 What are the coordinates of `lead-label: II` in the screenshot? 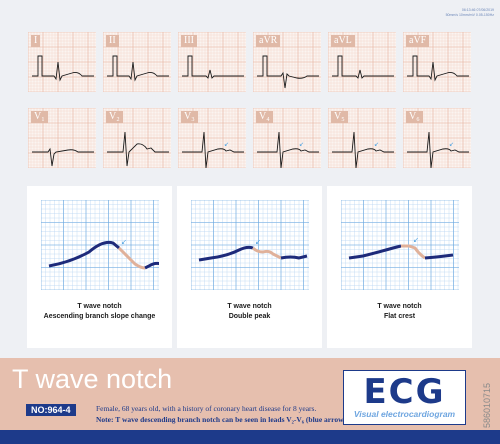 It's located at (112, 41).